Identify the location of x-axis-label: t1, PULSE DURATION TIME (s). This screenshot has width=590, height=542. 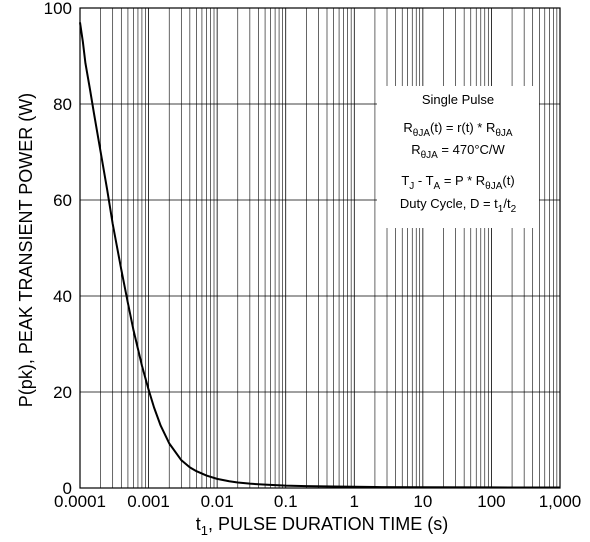
(322, 526).